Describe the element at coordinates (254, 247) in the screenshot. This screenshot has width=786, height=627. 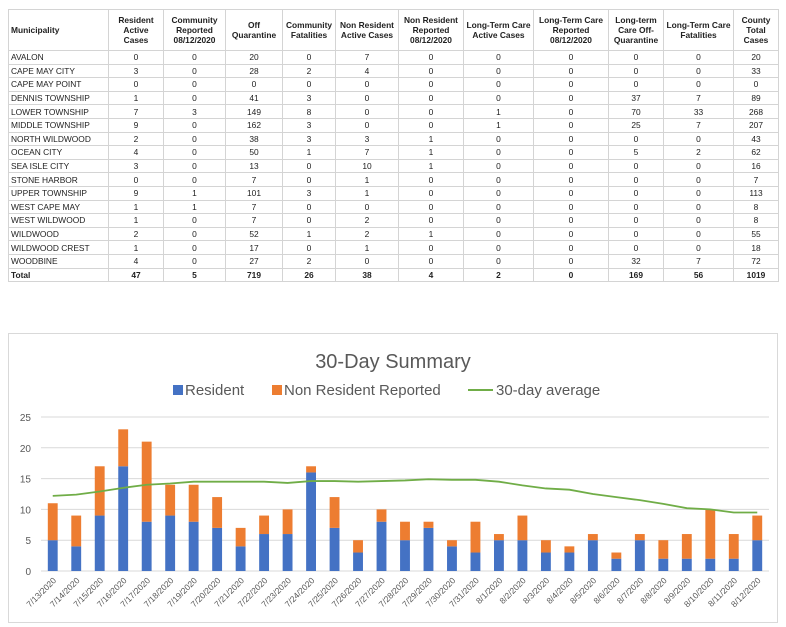
I see `value-cell: 17` at that location.